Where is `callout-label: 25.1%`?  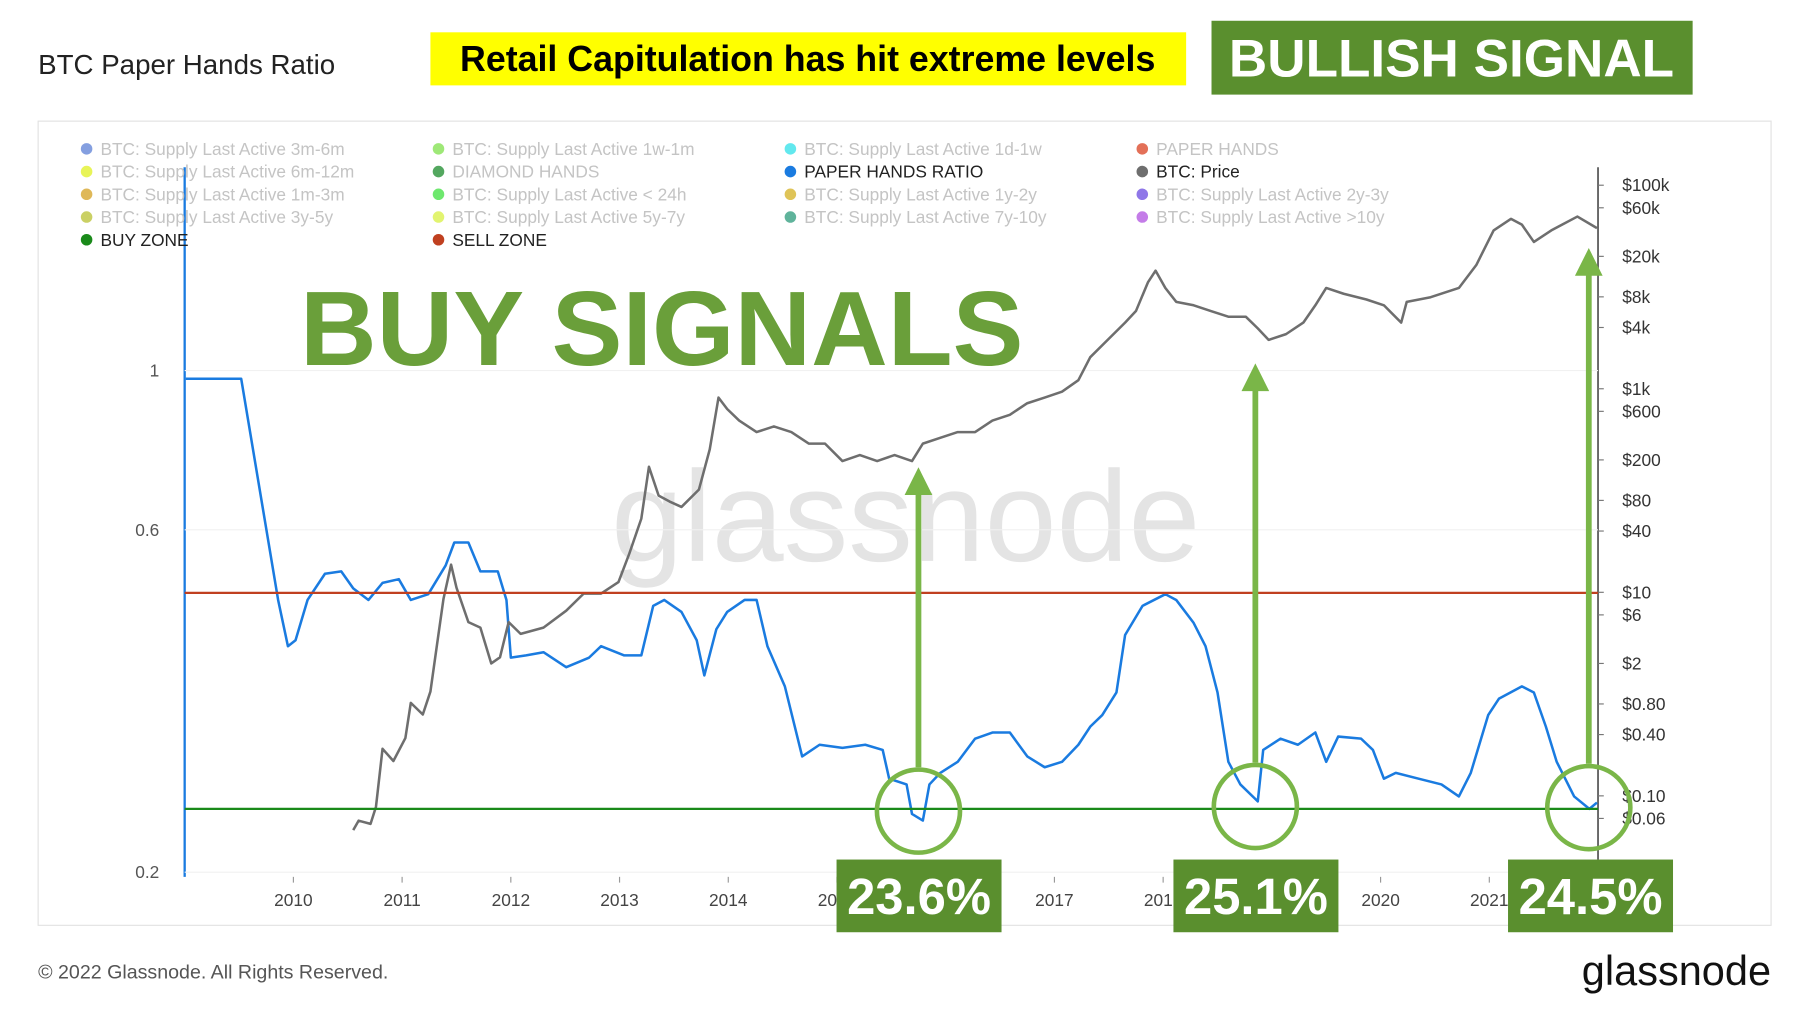
callout-label: 25.1% is located at coordinates (1256, 896).